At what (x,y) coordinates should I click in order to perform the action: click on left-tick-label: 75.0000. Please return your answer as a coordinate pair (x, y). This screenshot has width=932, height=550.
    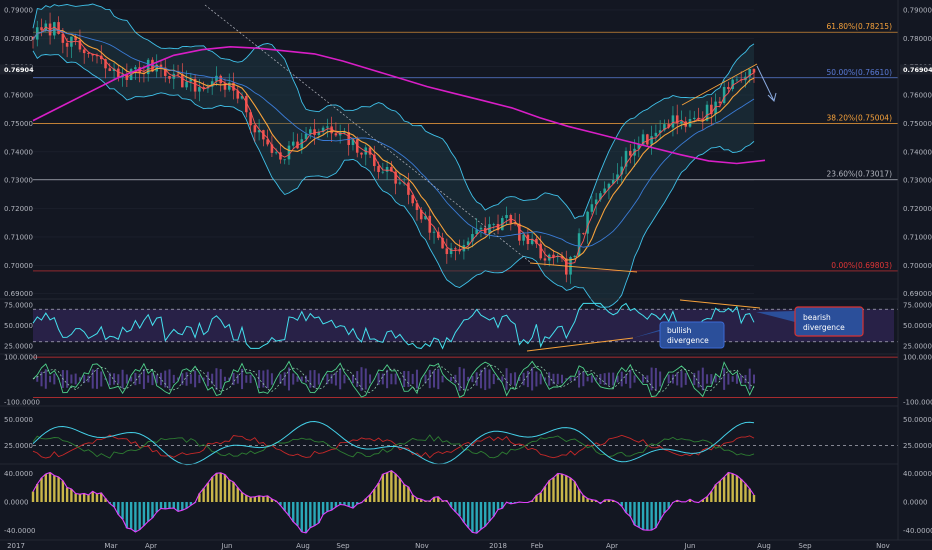
    Looking at the image, I should click on (18, 306).